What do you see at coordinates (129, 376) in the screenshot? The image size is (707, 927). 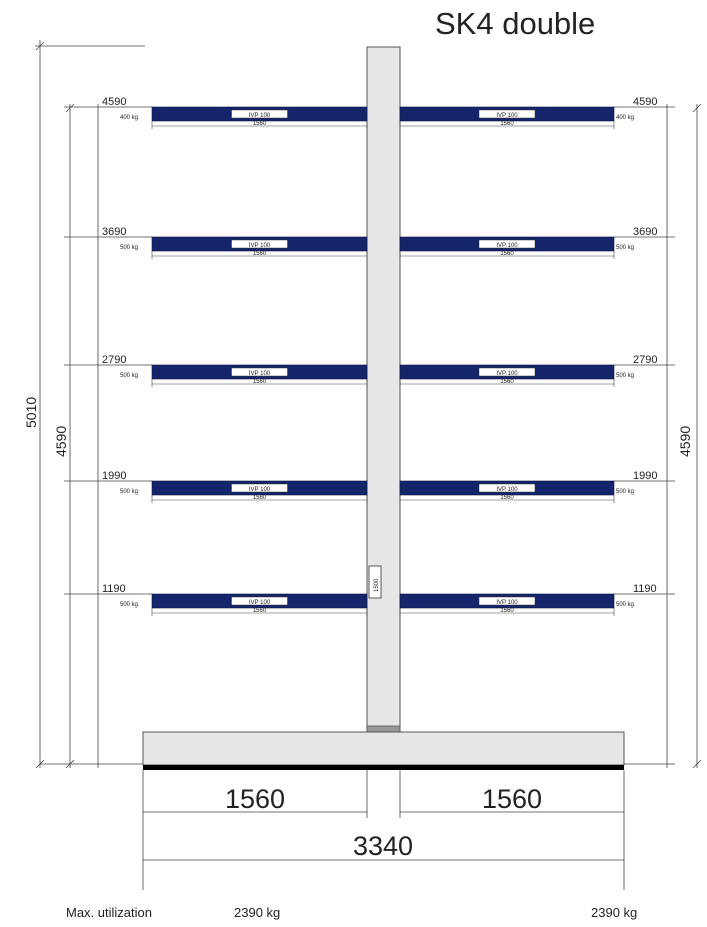 I see `load-label-left-2: 500 kg` at bounding box center [129, 376].